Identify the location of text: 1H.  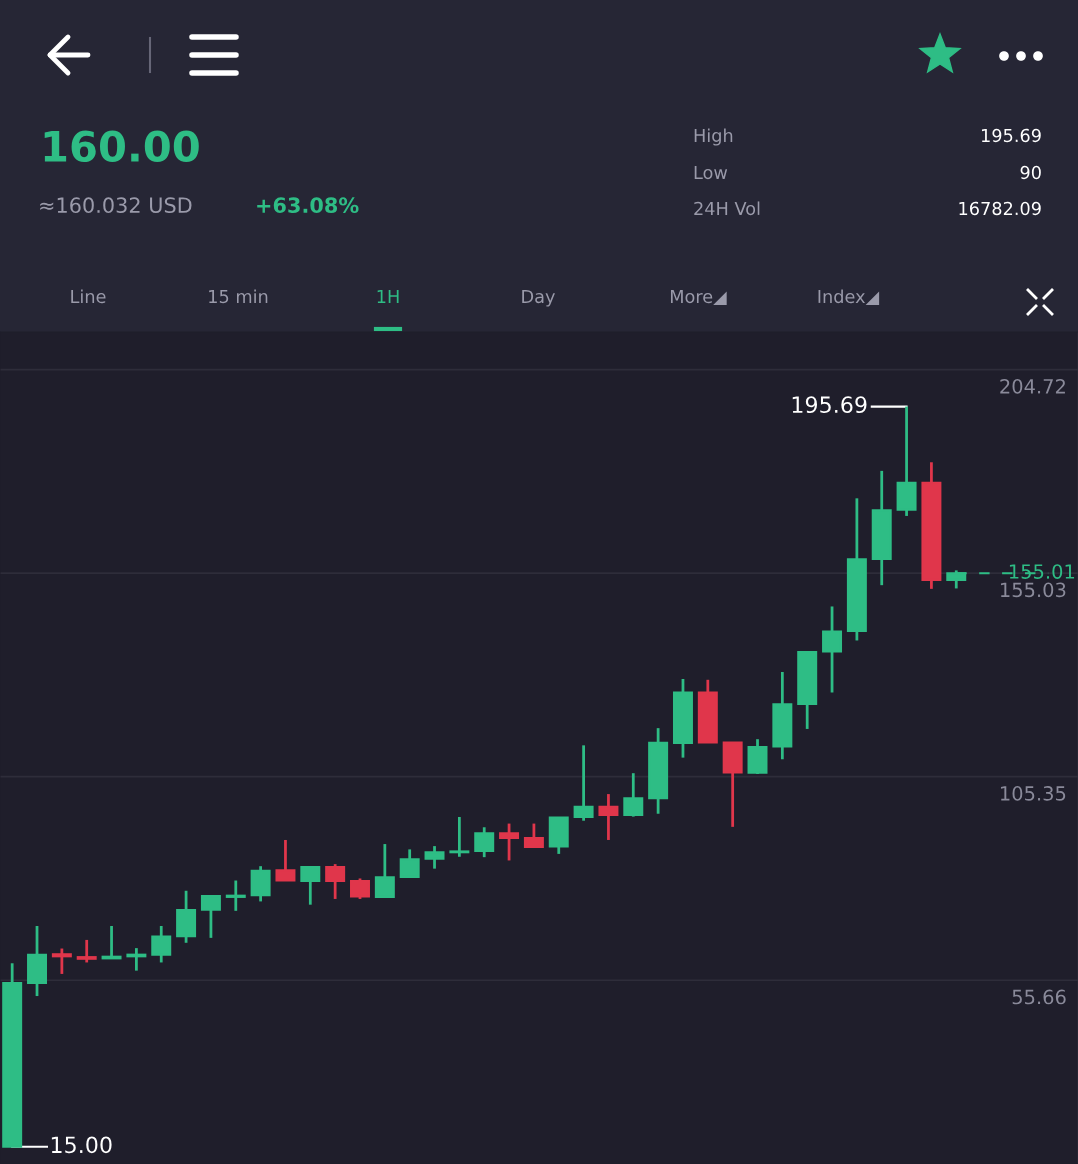
(388, 296).